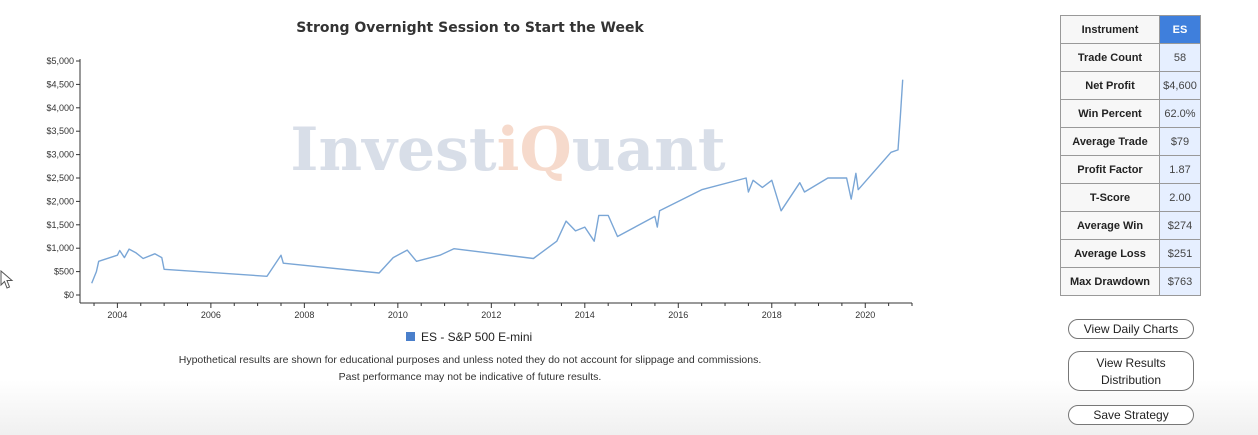  Describe the element at coordinates (398, 315) in the screenshot. I see `x-tick-label: 2010` at that location.